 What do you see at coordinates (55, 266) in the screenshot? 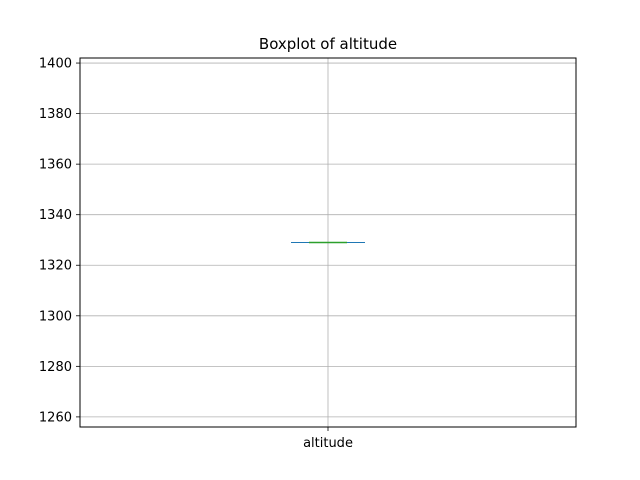
I see `y-tick-label: 1320` at bounding box center [55, 266].